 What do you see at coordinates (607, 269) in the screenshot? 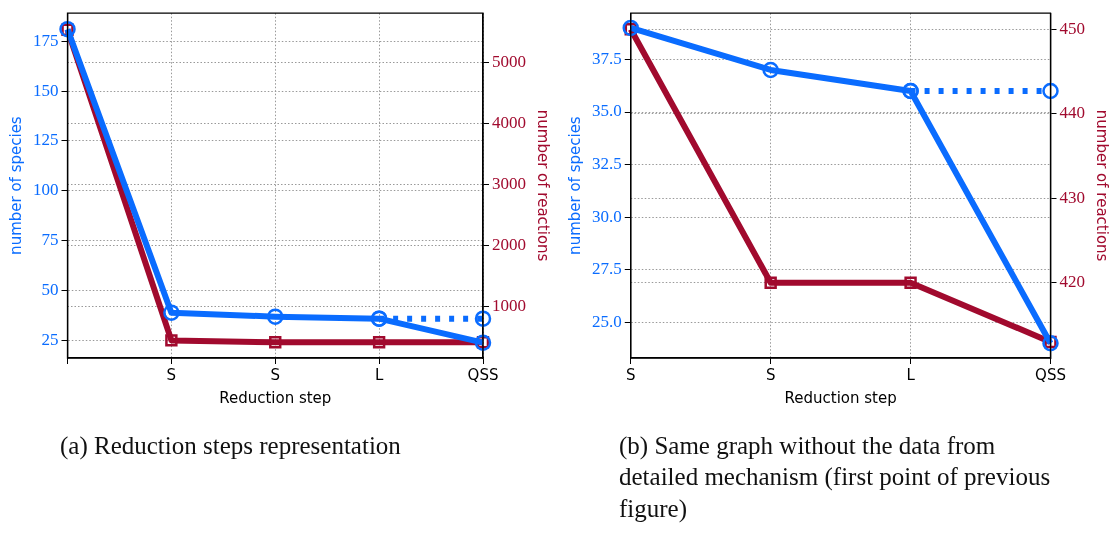
I see `y-tick-label: 27.5` at bounding box center [607, 269].